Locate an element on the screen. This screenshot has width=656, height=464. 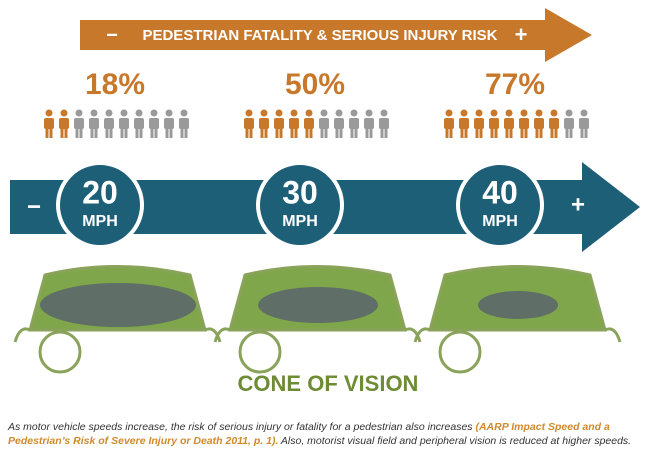
speed-value: 20 is located at coordinates (100, 192).